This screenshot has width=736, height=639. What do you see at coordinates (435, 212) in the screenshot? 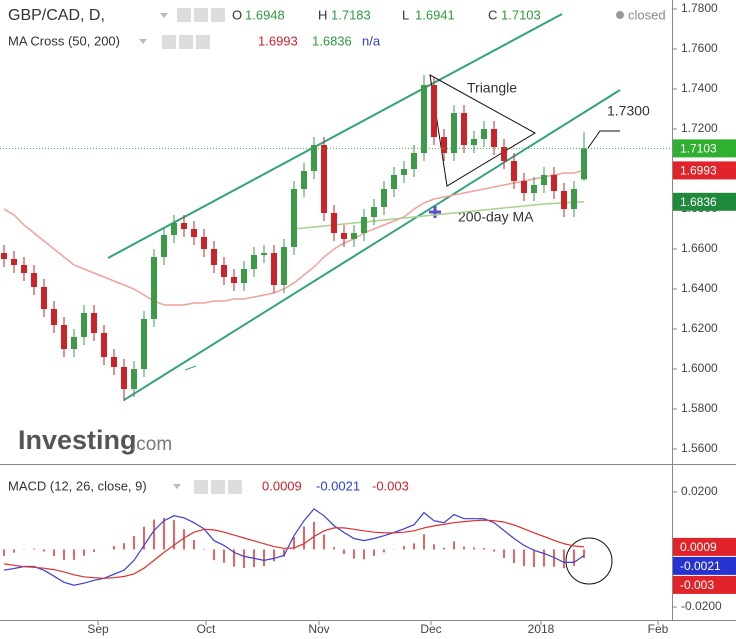
I see `cross-marker` at bounding box center [435, 212].